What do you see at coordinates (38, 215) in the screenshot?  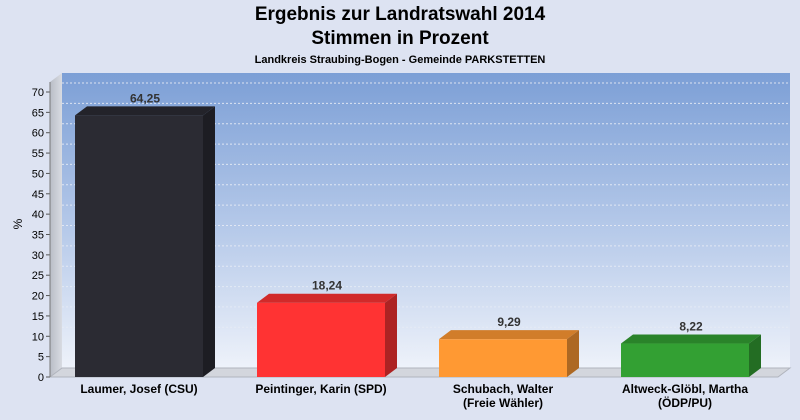 I see `y-tick-label: 40` at bounding box center [38, 215].